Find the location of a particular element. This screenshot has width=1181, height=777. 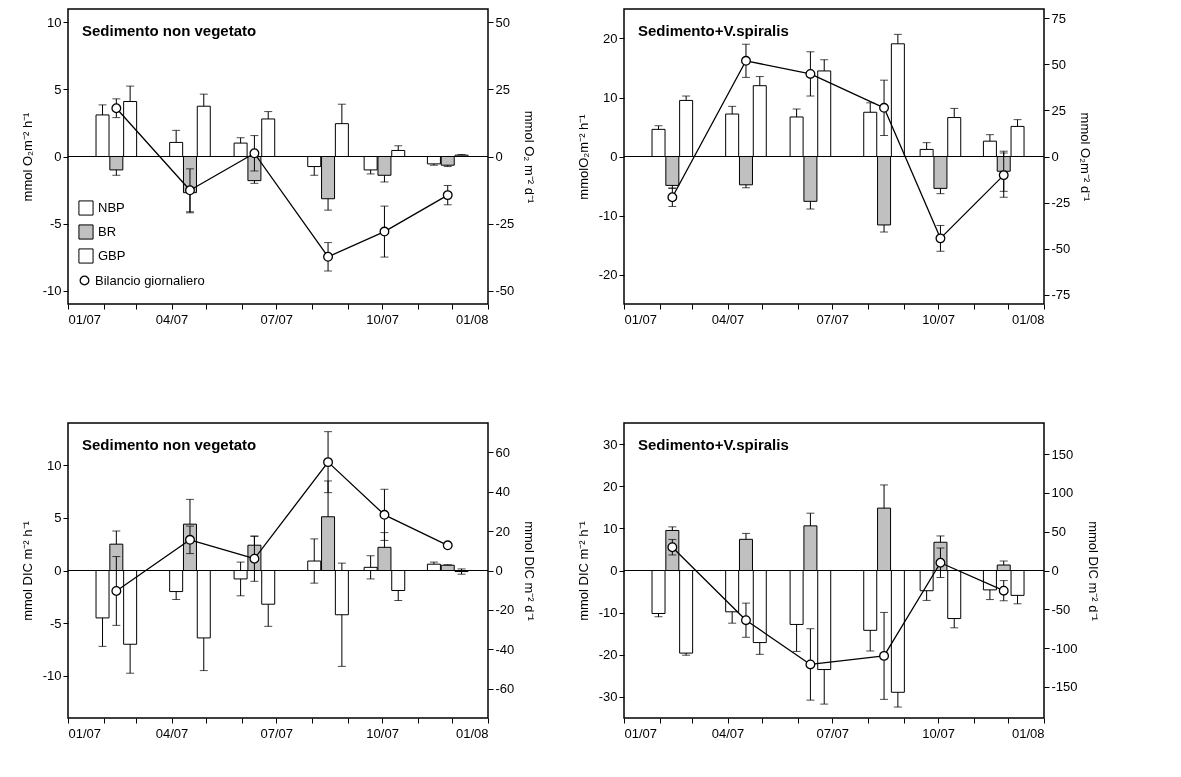

y-axis-title: mmolO₂m⁻² h⁻¹ is located at coordinates (583, 156).